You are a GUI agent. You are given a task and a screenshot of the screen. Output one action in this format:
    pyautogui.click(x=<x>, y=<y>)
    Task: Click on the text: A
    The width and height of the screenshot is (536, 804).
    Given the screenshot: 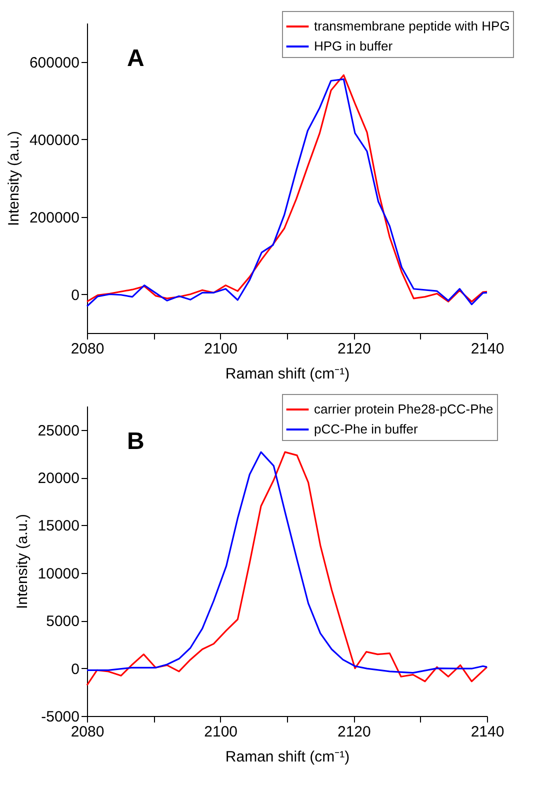 What is the action you would take?
    pyautogui.click(x=135, y=58)
    